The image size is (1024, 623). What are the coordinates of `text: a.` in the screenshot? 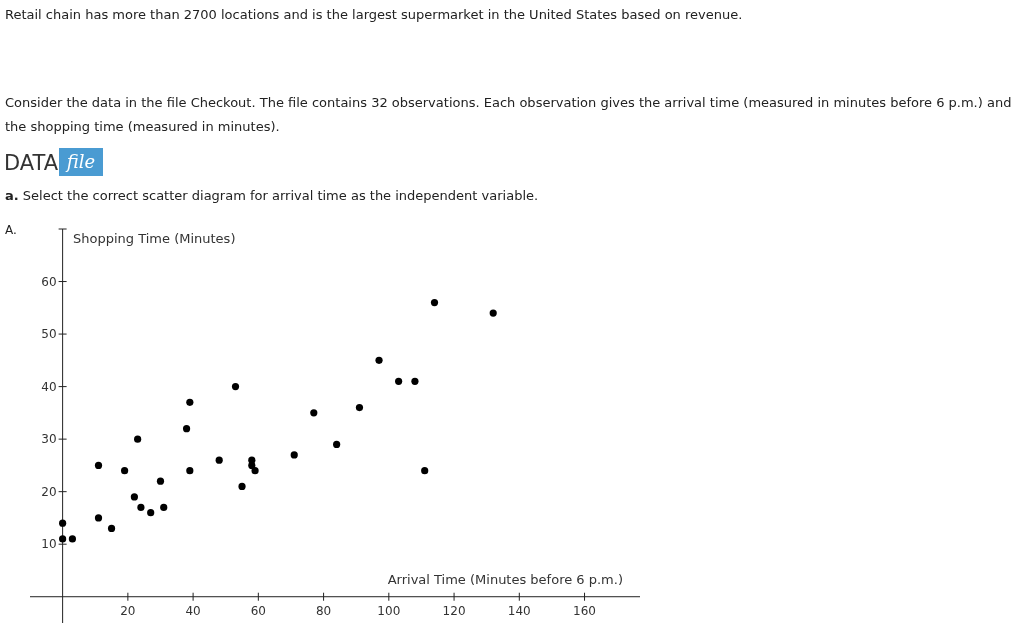 It's located at (12, 195).